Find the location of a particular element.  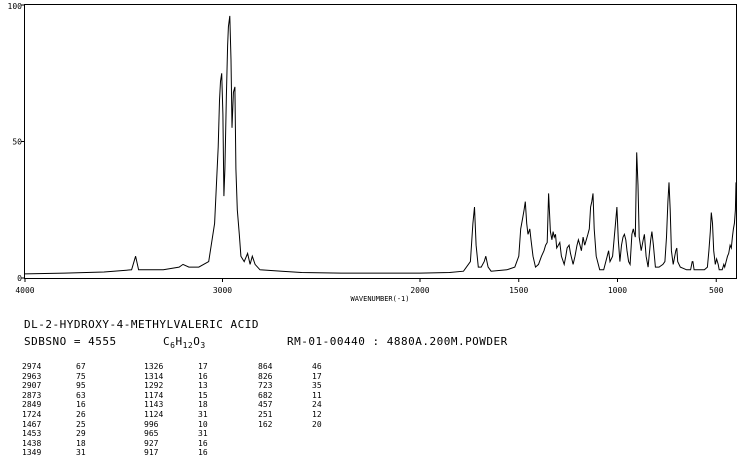

peak-wavenumber: 1124 is located at coordinates (154, 414).